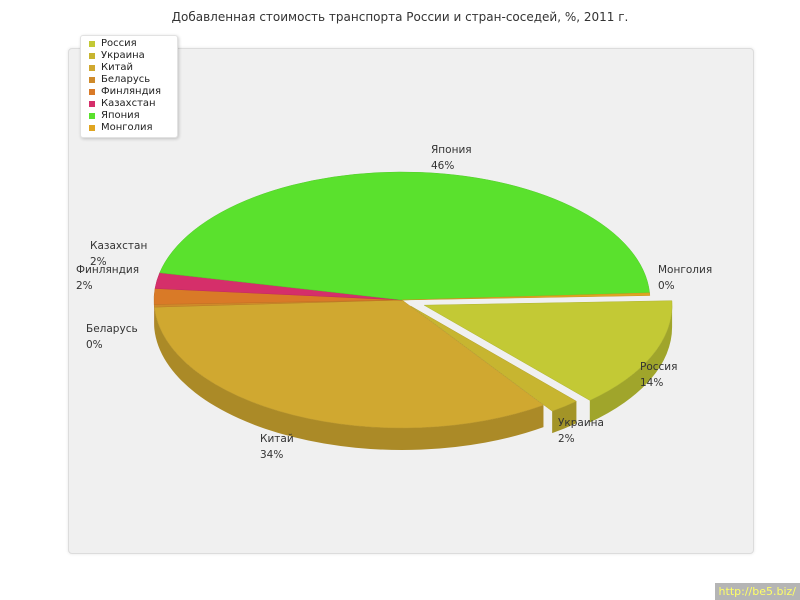 This screenshot has height=600, width=800. What do you see at coordinates (442, 166) in the screenshot?
I see `slice-value-6: 46%` at bounding box center [442, 166].